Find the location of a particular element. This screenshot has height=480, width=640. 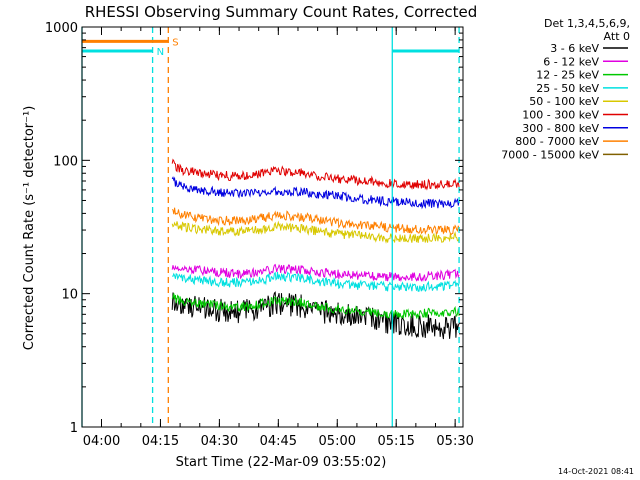

y-axis-label: Corrected Count Rate (s⁻¹ detector⁻¹) is located at coordinates (29, 228).